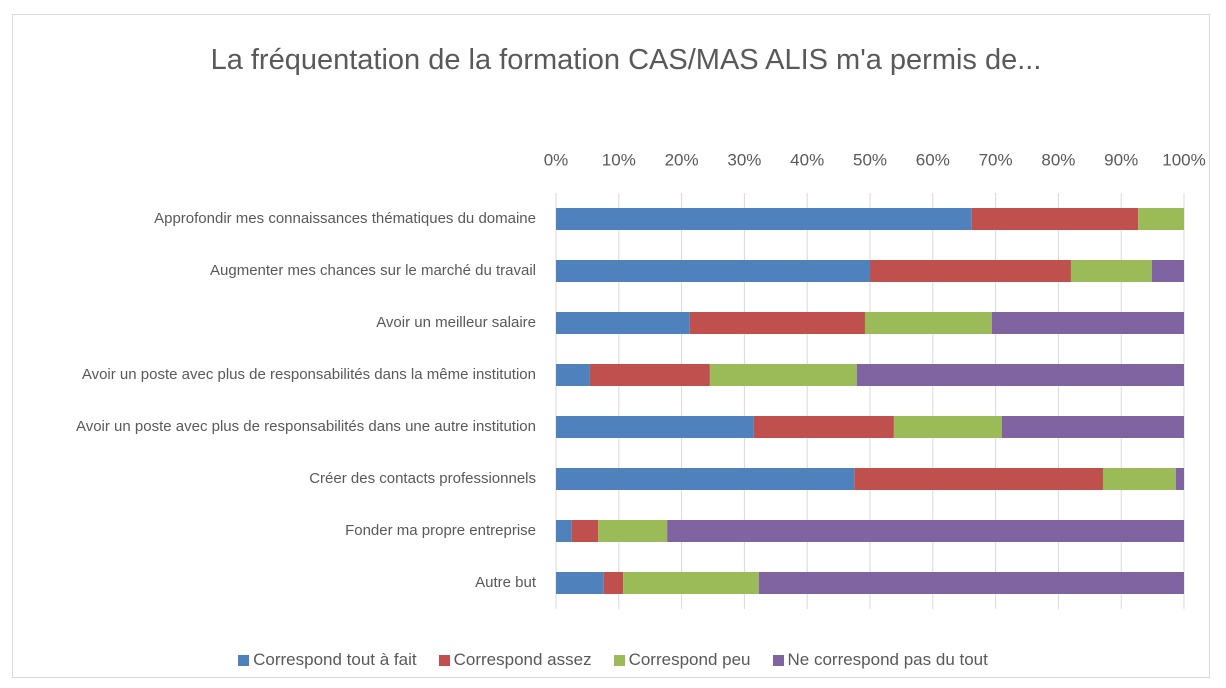  I want to click on category-label: Fonder ma propre entreprise, so click(440, 530).